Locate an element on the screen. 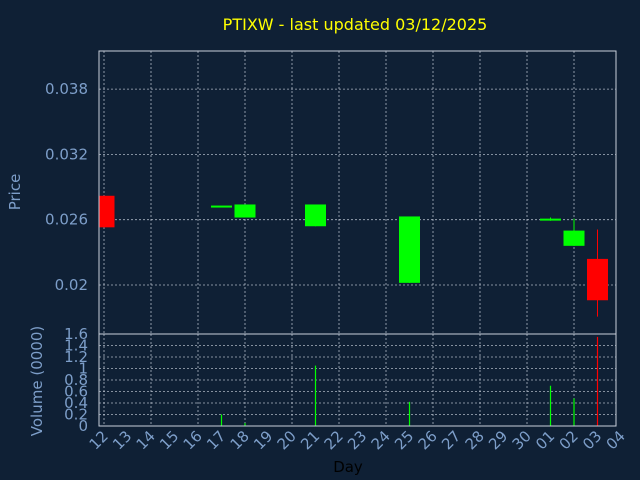 The width and height of the screenshot is (640, 480). volume-axis: 00.20.40.60.811.21.41.6 is located at coordinates (76, 380).